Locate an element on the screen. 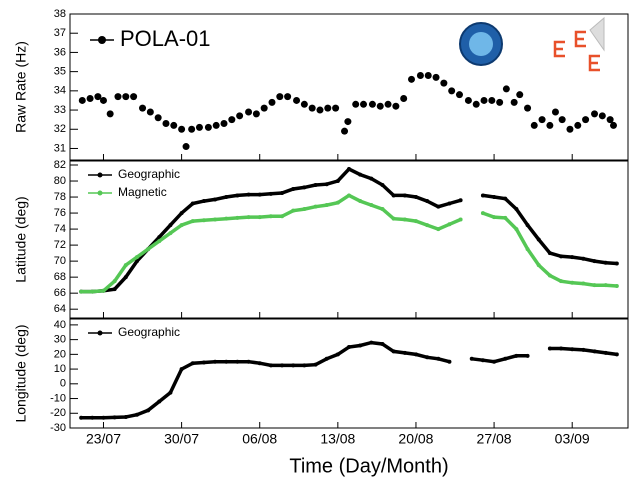 The height and width of the screenshot is (484, 635). y-tick-label: -20 is located at coordinates (58, 413).